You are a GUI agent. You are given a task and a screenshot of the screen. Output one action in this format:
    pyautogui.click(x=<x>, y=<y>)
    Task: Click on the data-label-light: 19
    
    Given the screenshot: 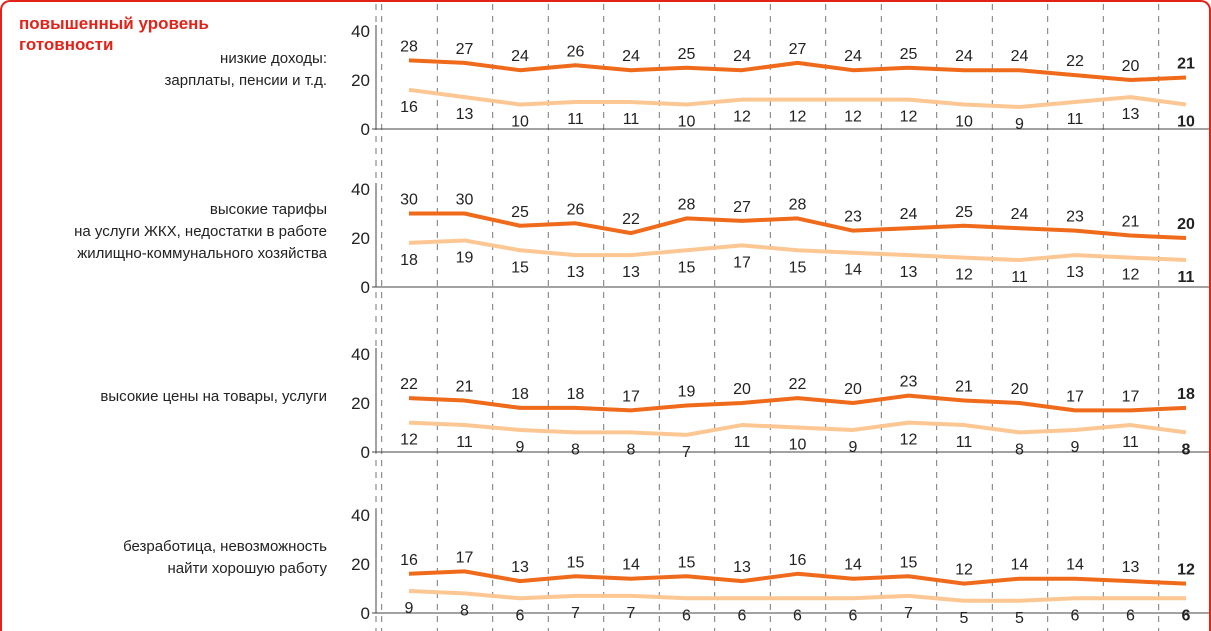 What is the action you would take?
    pyautogui.click(x=465, y=257)
    